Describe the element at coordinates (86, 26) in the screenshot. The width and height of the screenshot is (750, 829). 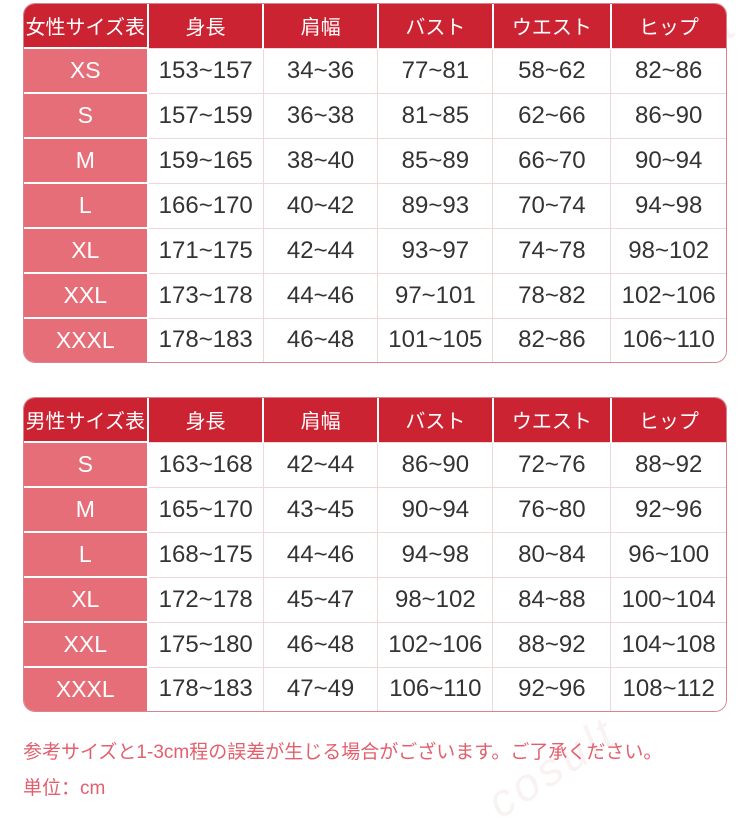
I see `table-title: 女性サイズ表` at that location.